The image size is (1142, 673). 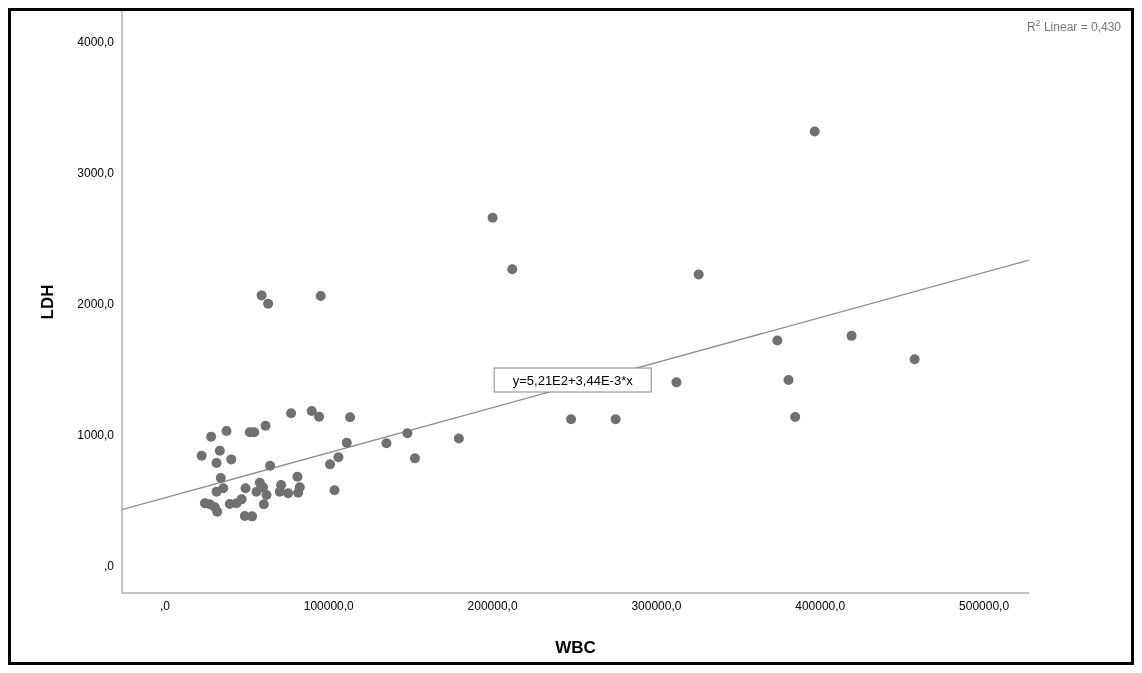 I want to click on y-tick-label: 1000,0, so click(x=96, y=435).